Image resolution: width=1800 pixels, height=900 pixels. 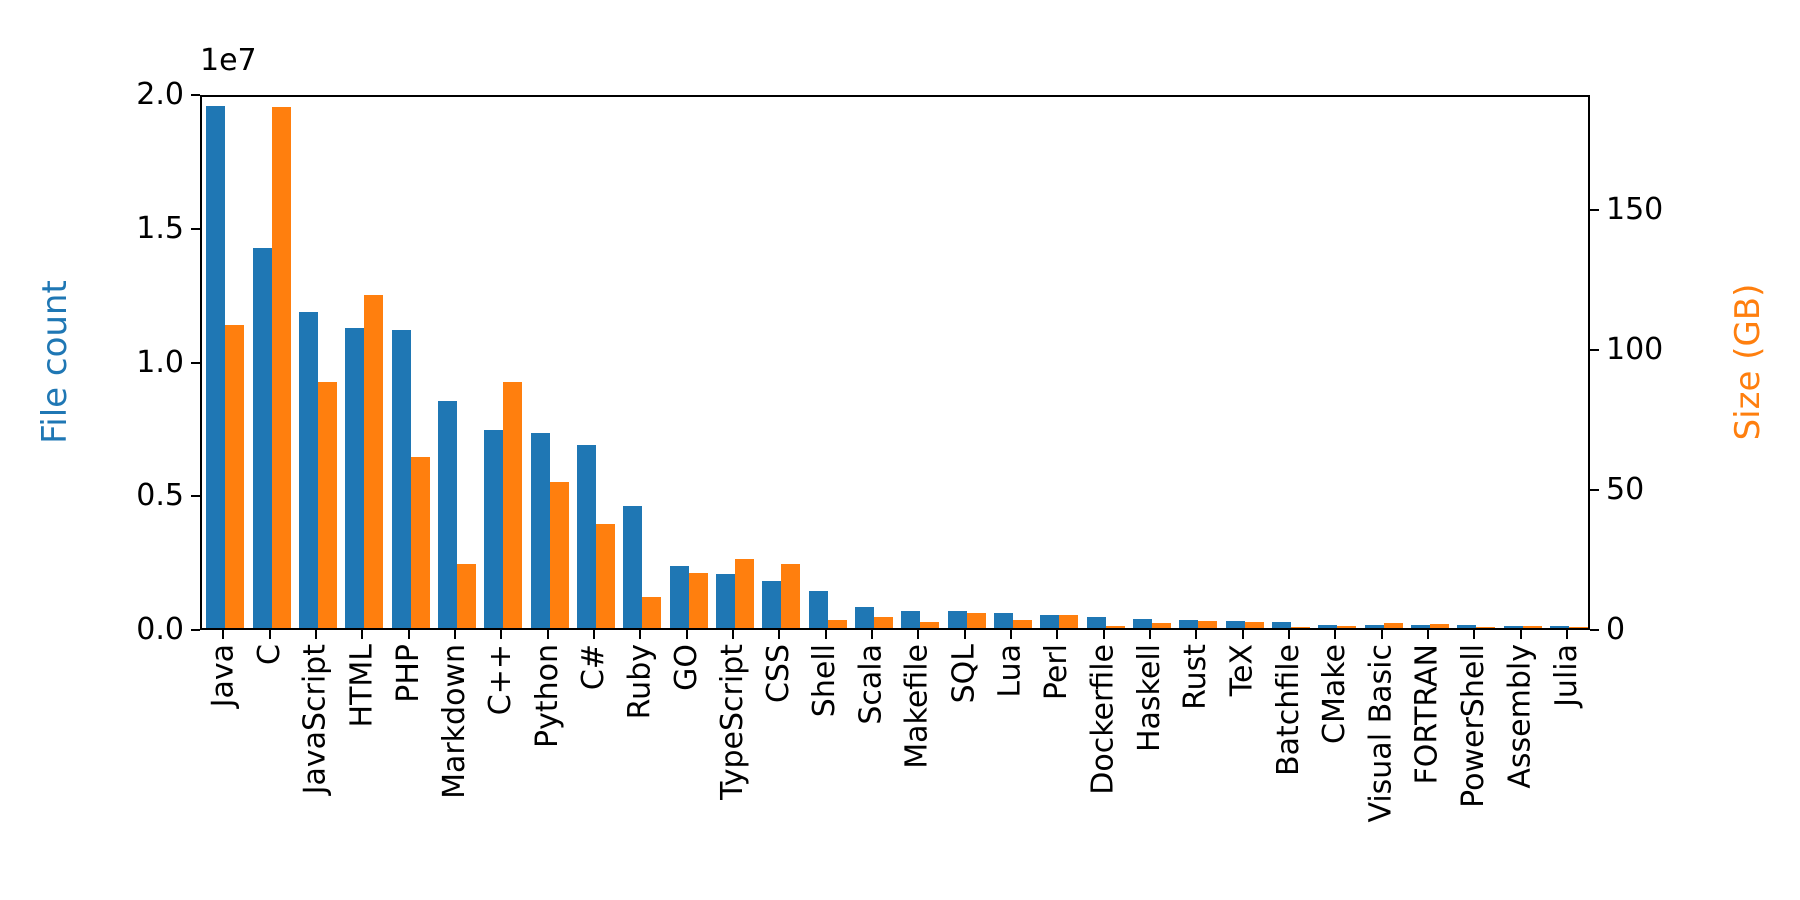 I want to click on x-tick-label: PHP, so click(x=408, y=673).